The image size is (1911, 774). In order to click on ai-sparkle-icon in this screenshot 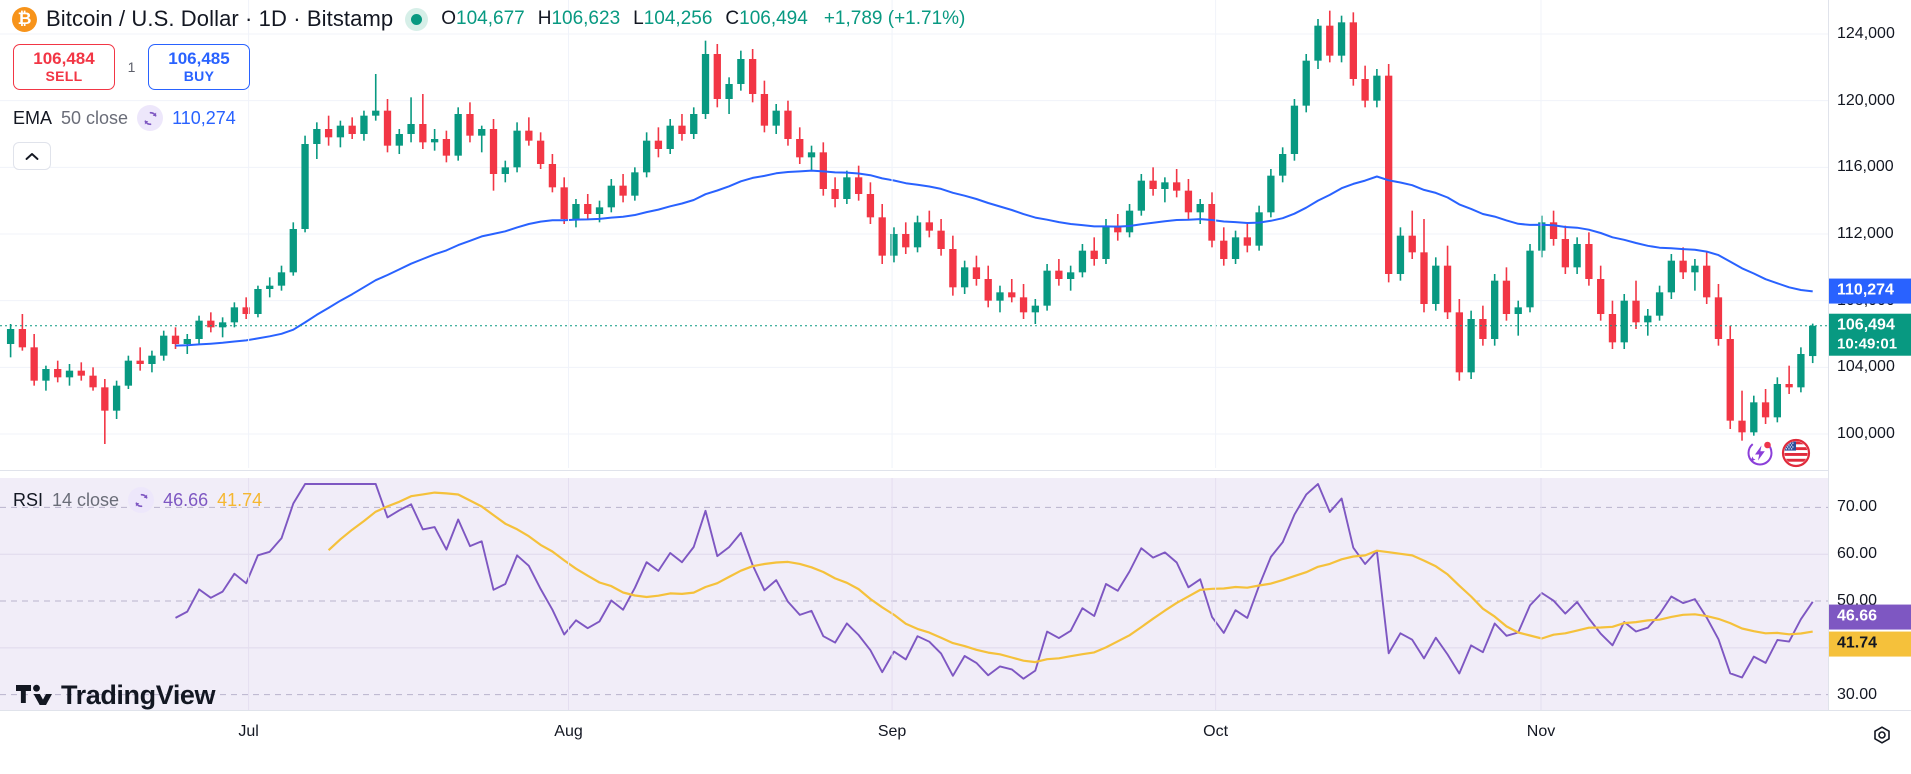, I will do `click(1760, 453)`.